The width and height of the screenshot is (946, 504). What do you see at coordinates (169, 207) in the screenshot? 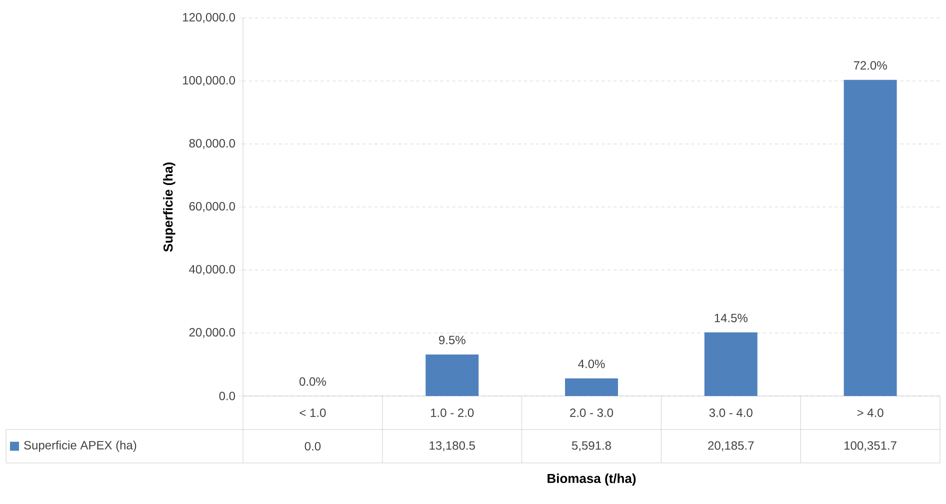
I see `y-axis-title: Superficie (ha)` at bounding box center [169, 207].